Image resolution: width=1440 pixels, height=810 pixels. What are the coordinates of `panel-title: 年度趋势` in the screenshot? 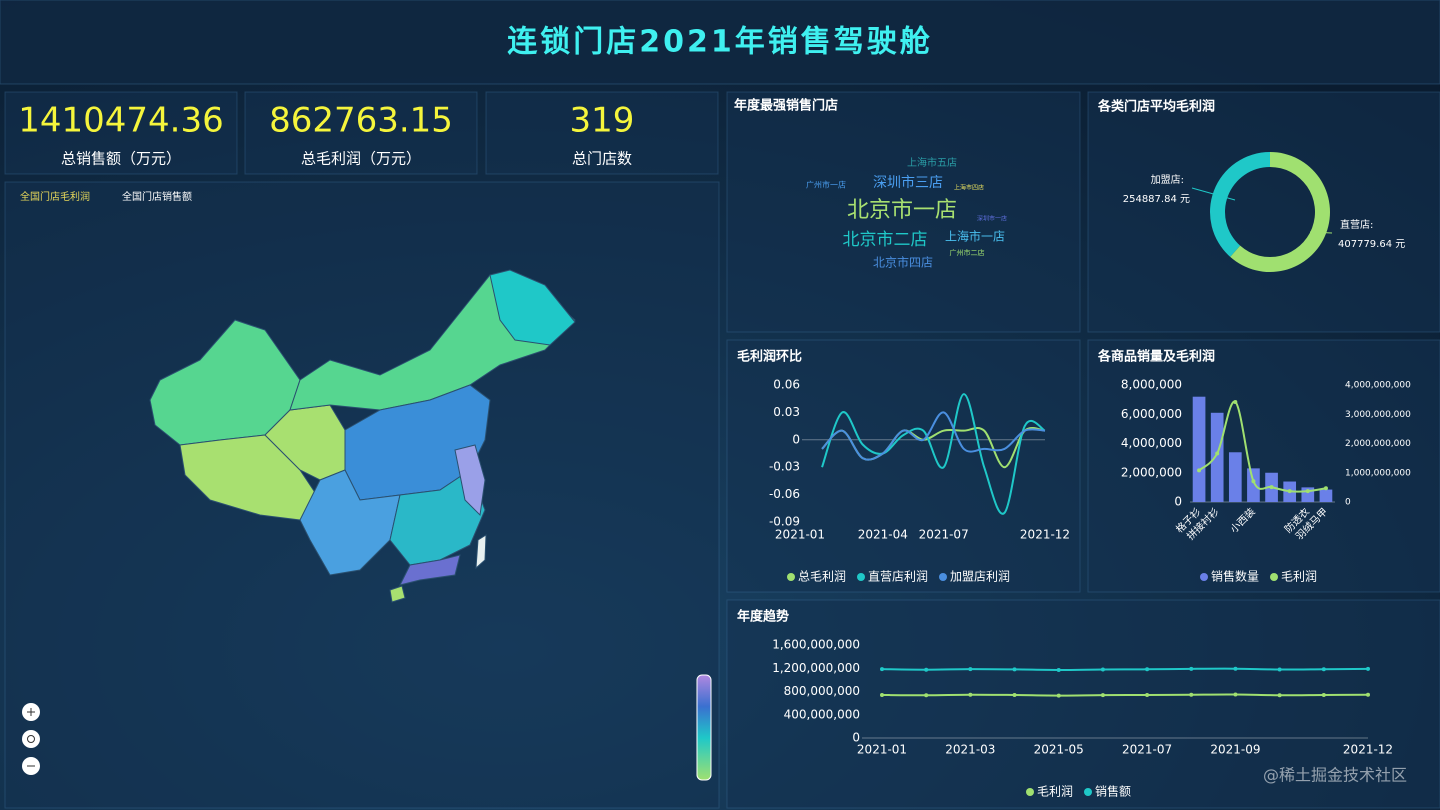 It's located at (763, 617).